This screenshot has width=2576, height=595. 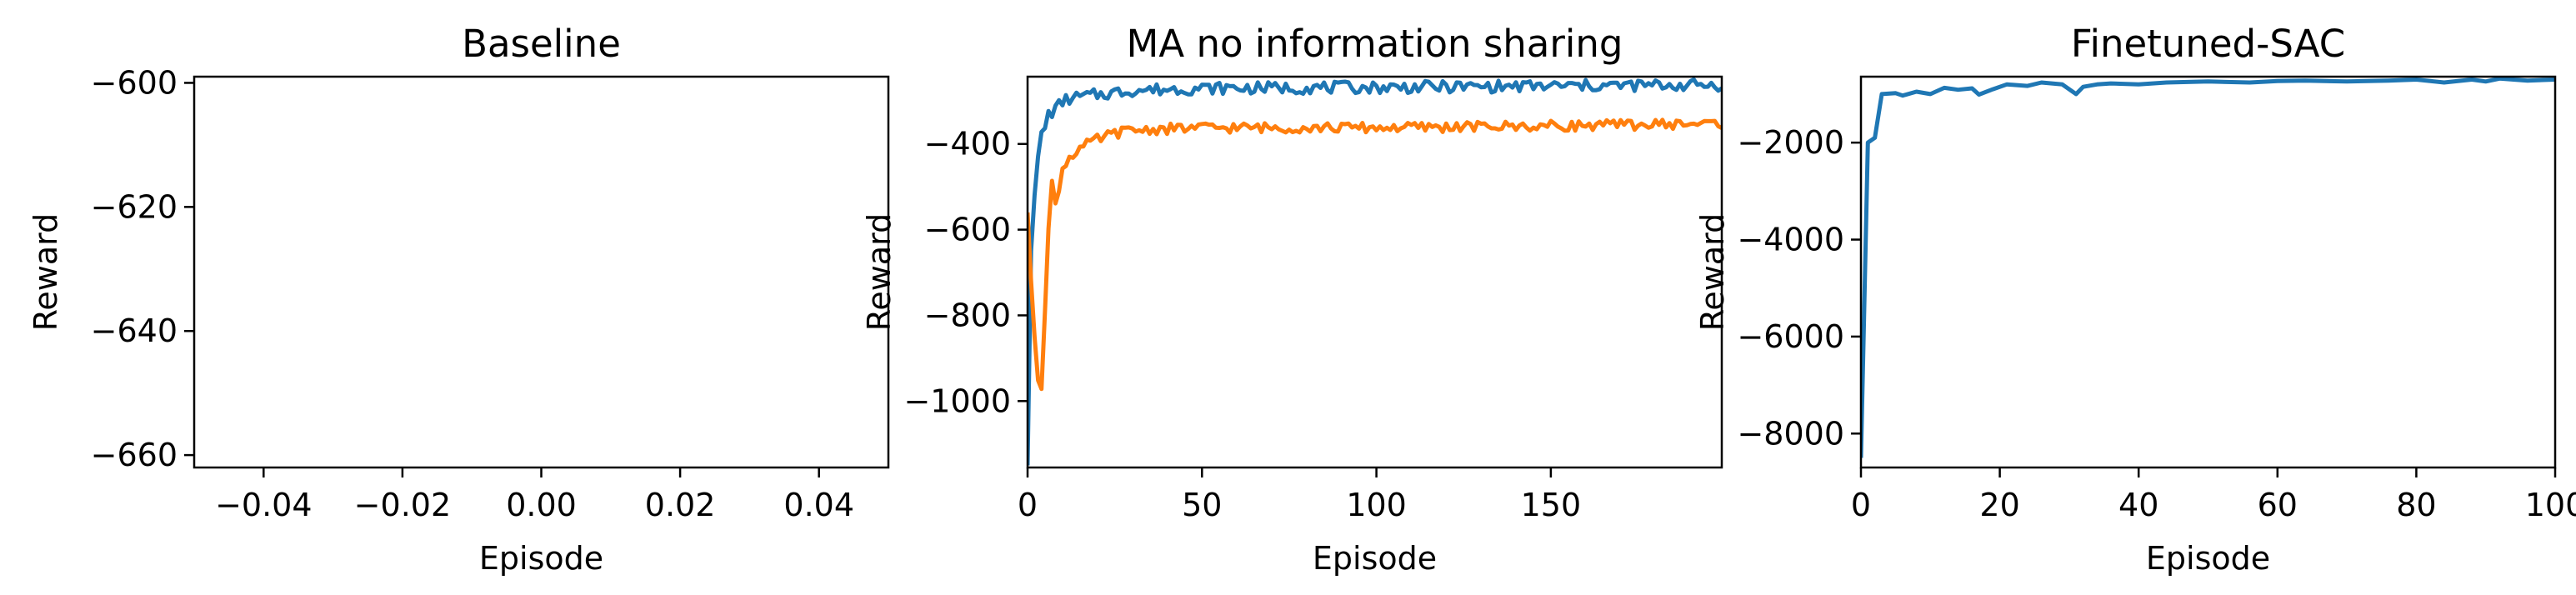 I want to click on x-tick-label: 50, so click(x=1202, y=505).